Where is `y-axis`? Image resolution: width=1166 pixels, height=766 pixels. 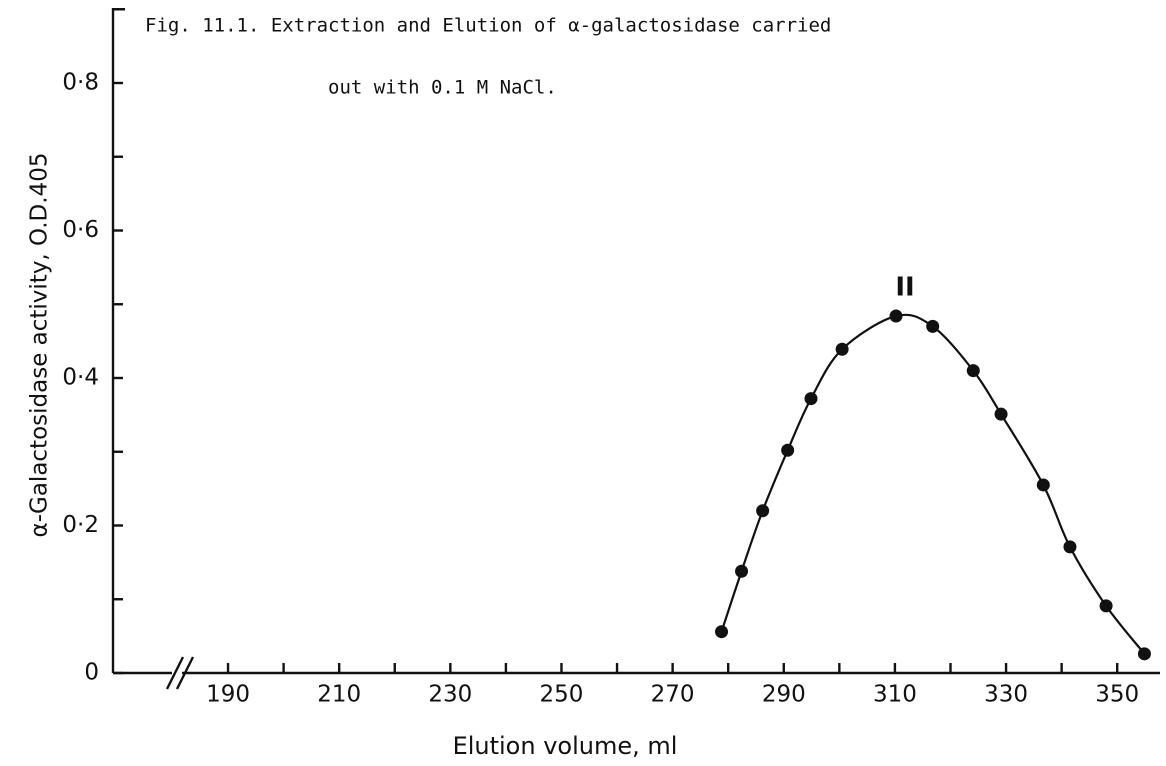 y-axis is located at coordinates (118, 340).